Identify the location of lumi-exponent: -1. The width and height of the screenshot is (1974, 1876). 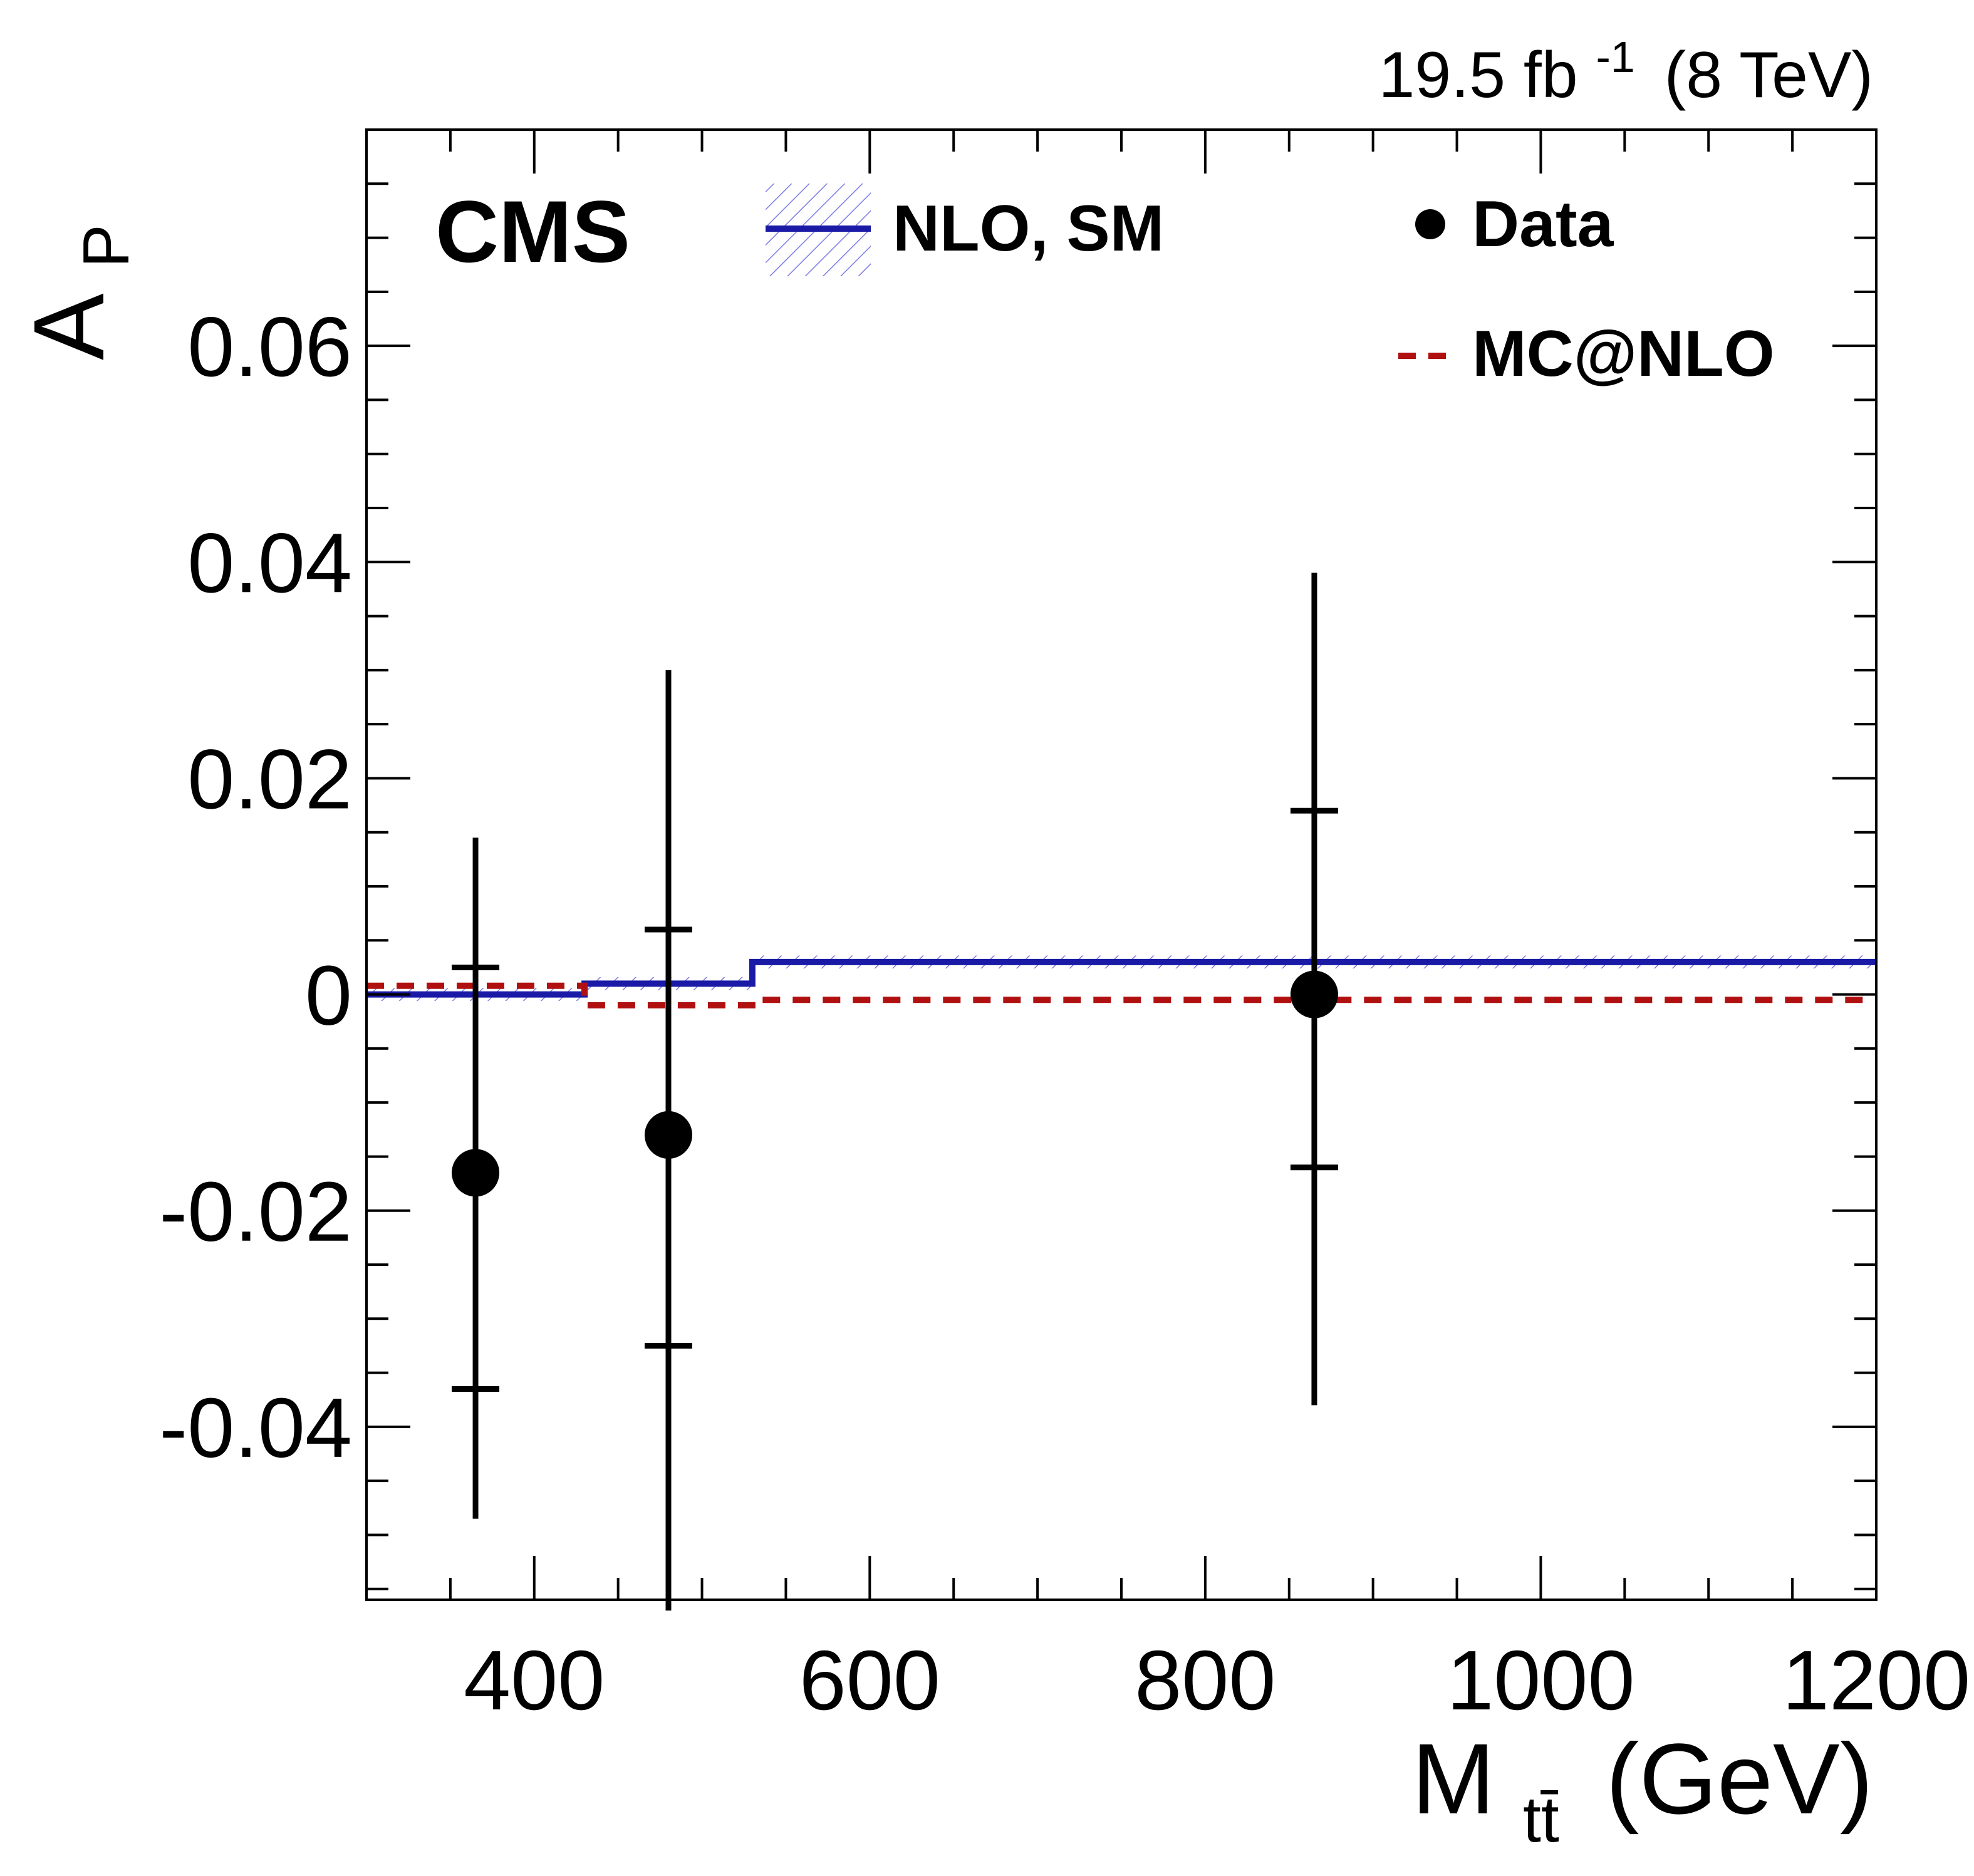
(1615, 57).